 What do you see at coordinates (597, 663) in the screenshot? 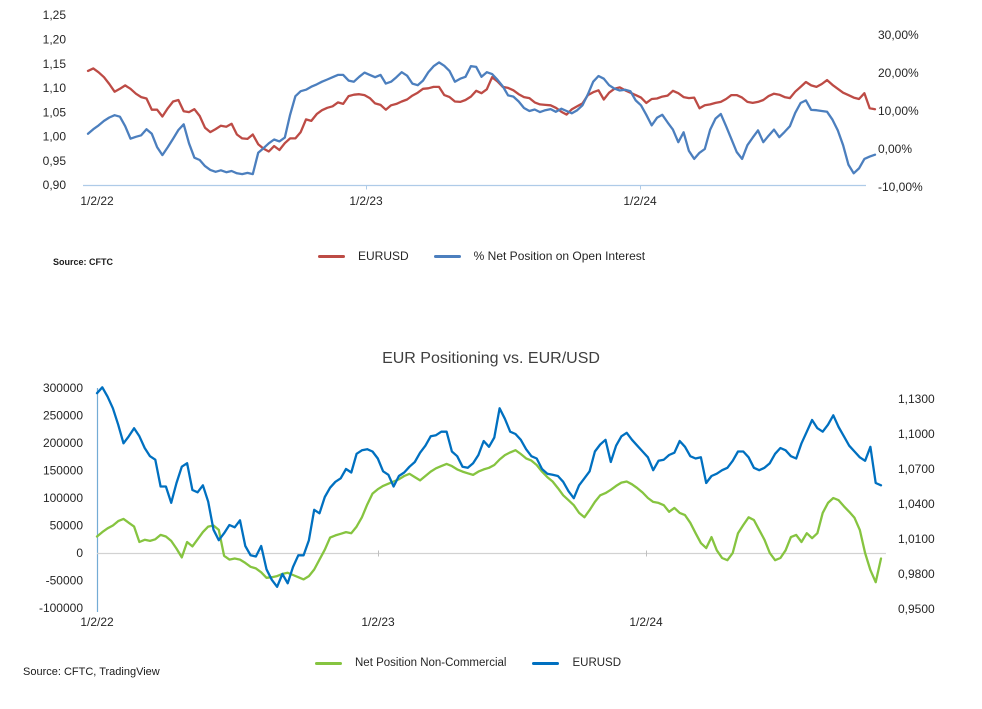
I see `legend-label-eurusd-bottom: EURUSD` at bounding box center [597, 663].